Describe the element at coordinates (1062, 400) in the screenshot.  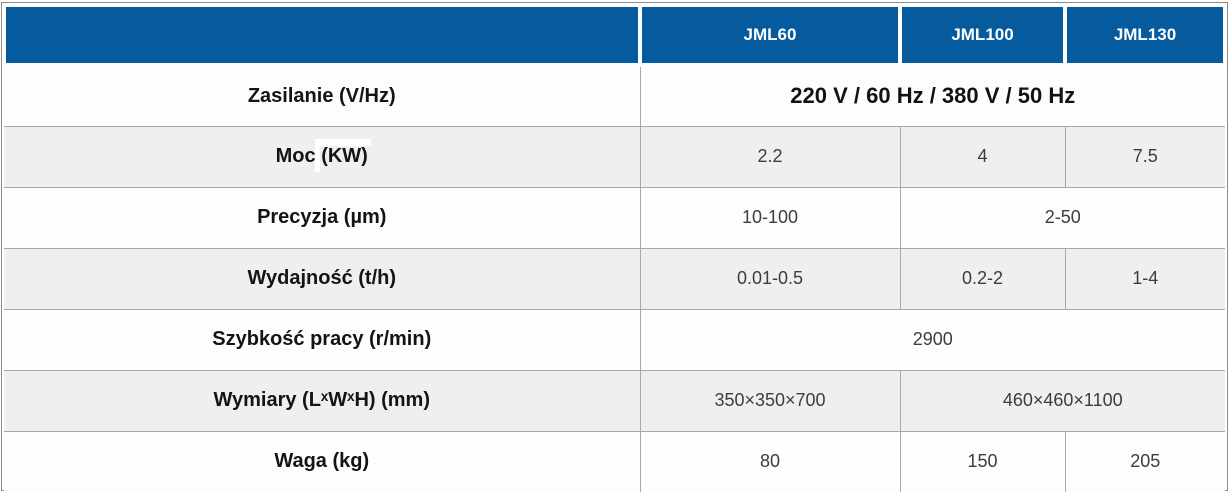
I see `value-wymiary-jml100-130: 460×460×1100` at that location.